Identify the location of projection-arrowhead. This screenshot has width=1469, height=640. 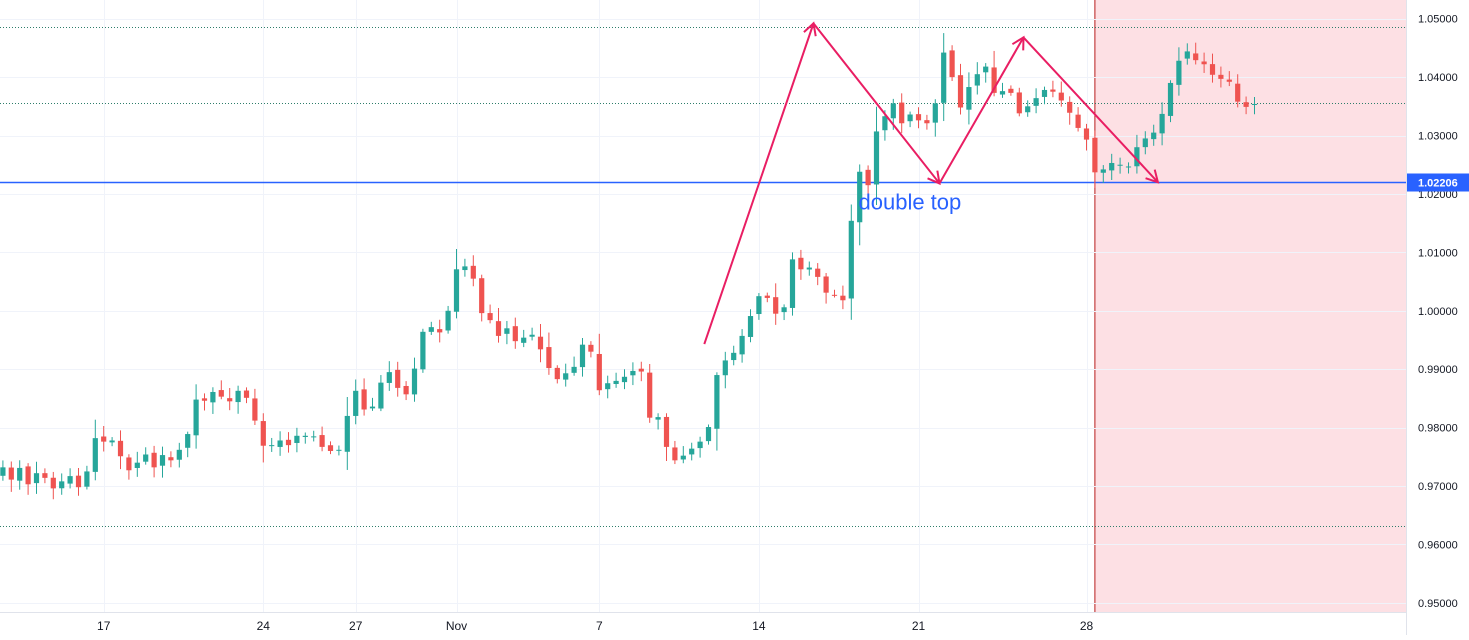
(1152, 176).